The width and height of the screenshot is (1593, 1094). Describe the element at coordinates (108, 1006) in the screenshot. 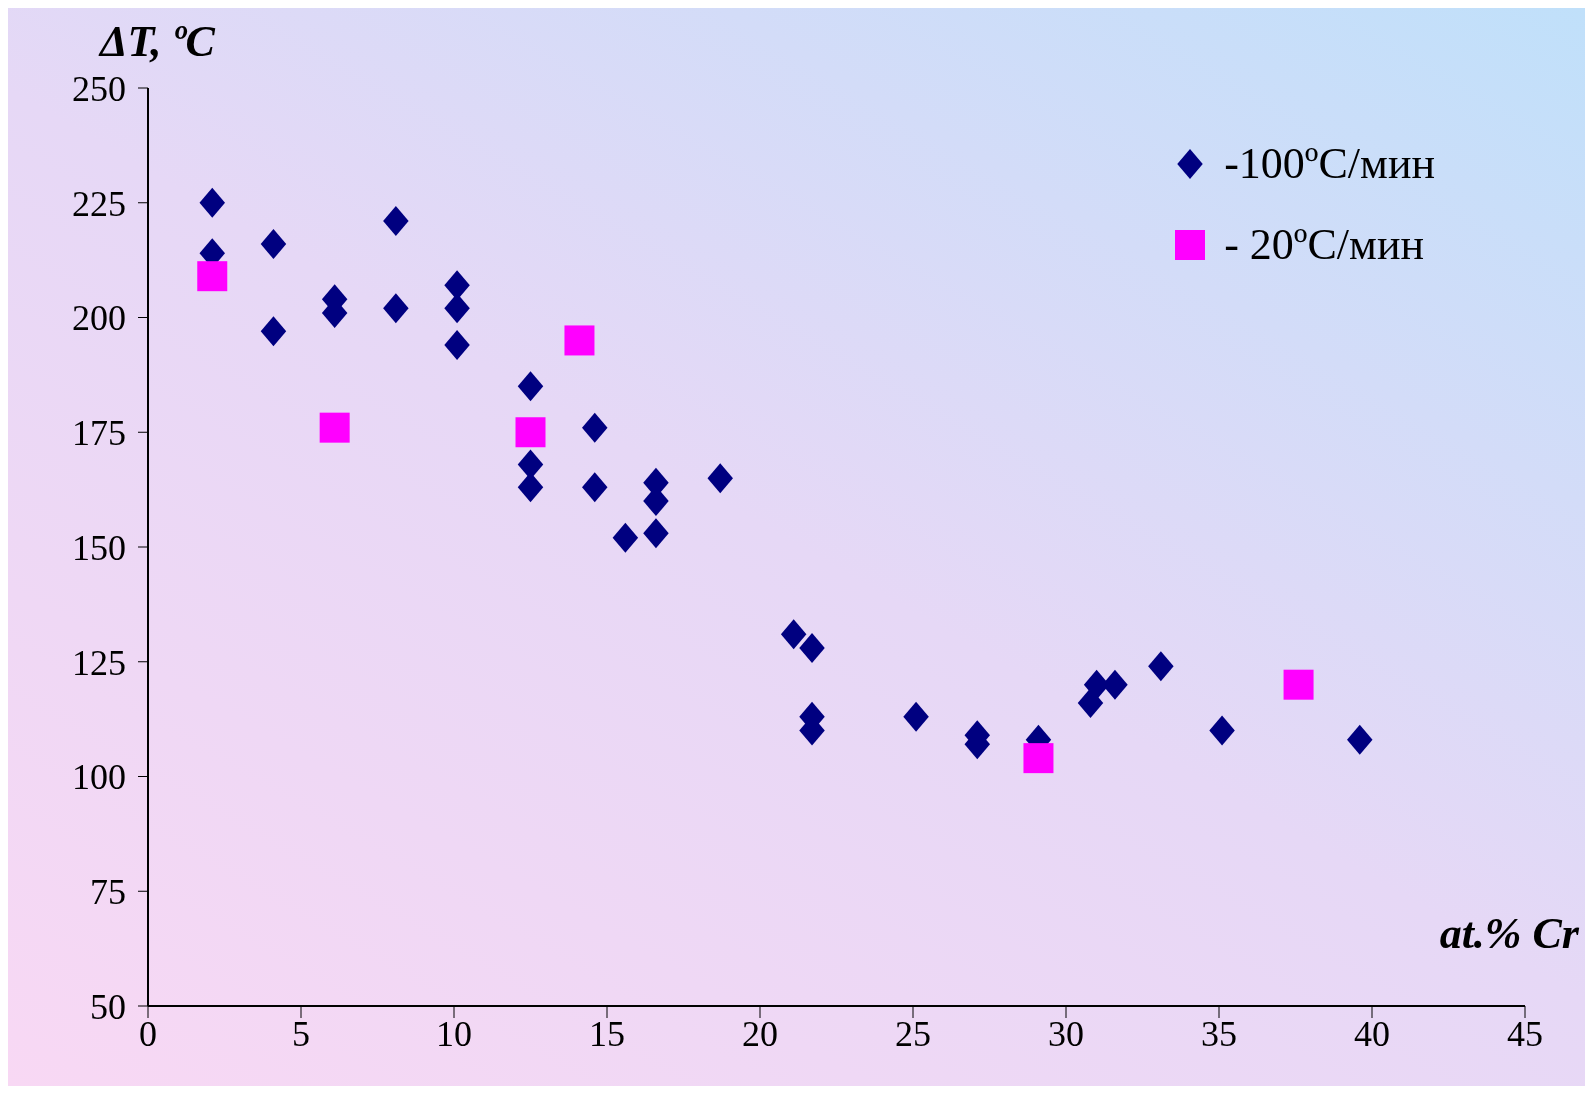

I see `y-tick-label: 50` at that location.